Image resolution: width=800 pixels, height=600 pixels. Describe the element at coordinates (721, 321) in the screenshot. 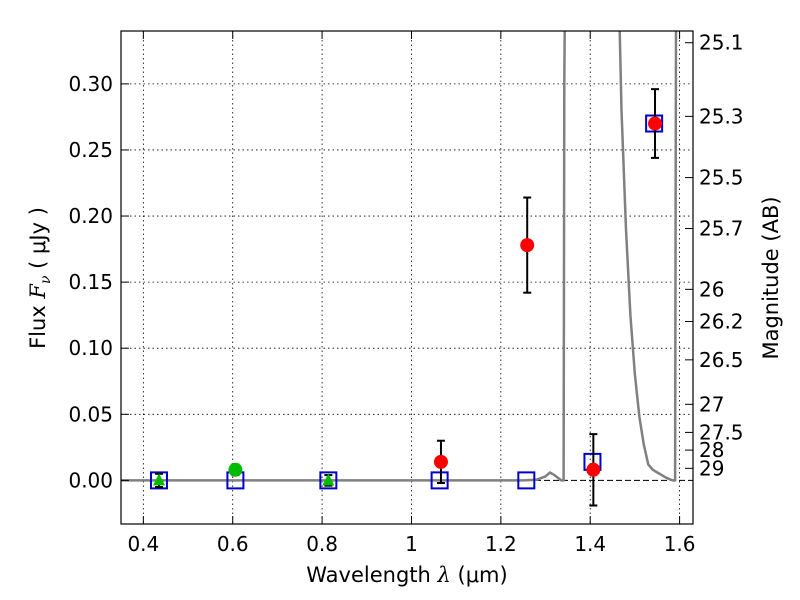

I see `y2-tick-label: 26.2` at that location.